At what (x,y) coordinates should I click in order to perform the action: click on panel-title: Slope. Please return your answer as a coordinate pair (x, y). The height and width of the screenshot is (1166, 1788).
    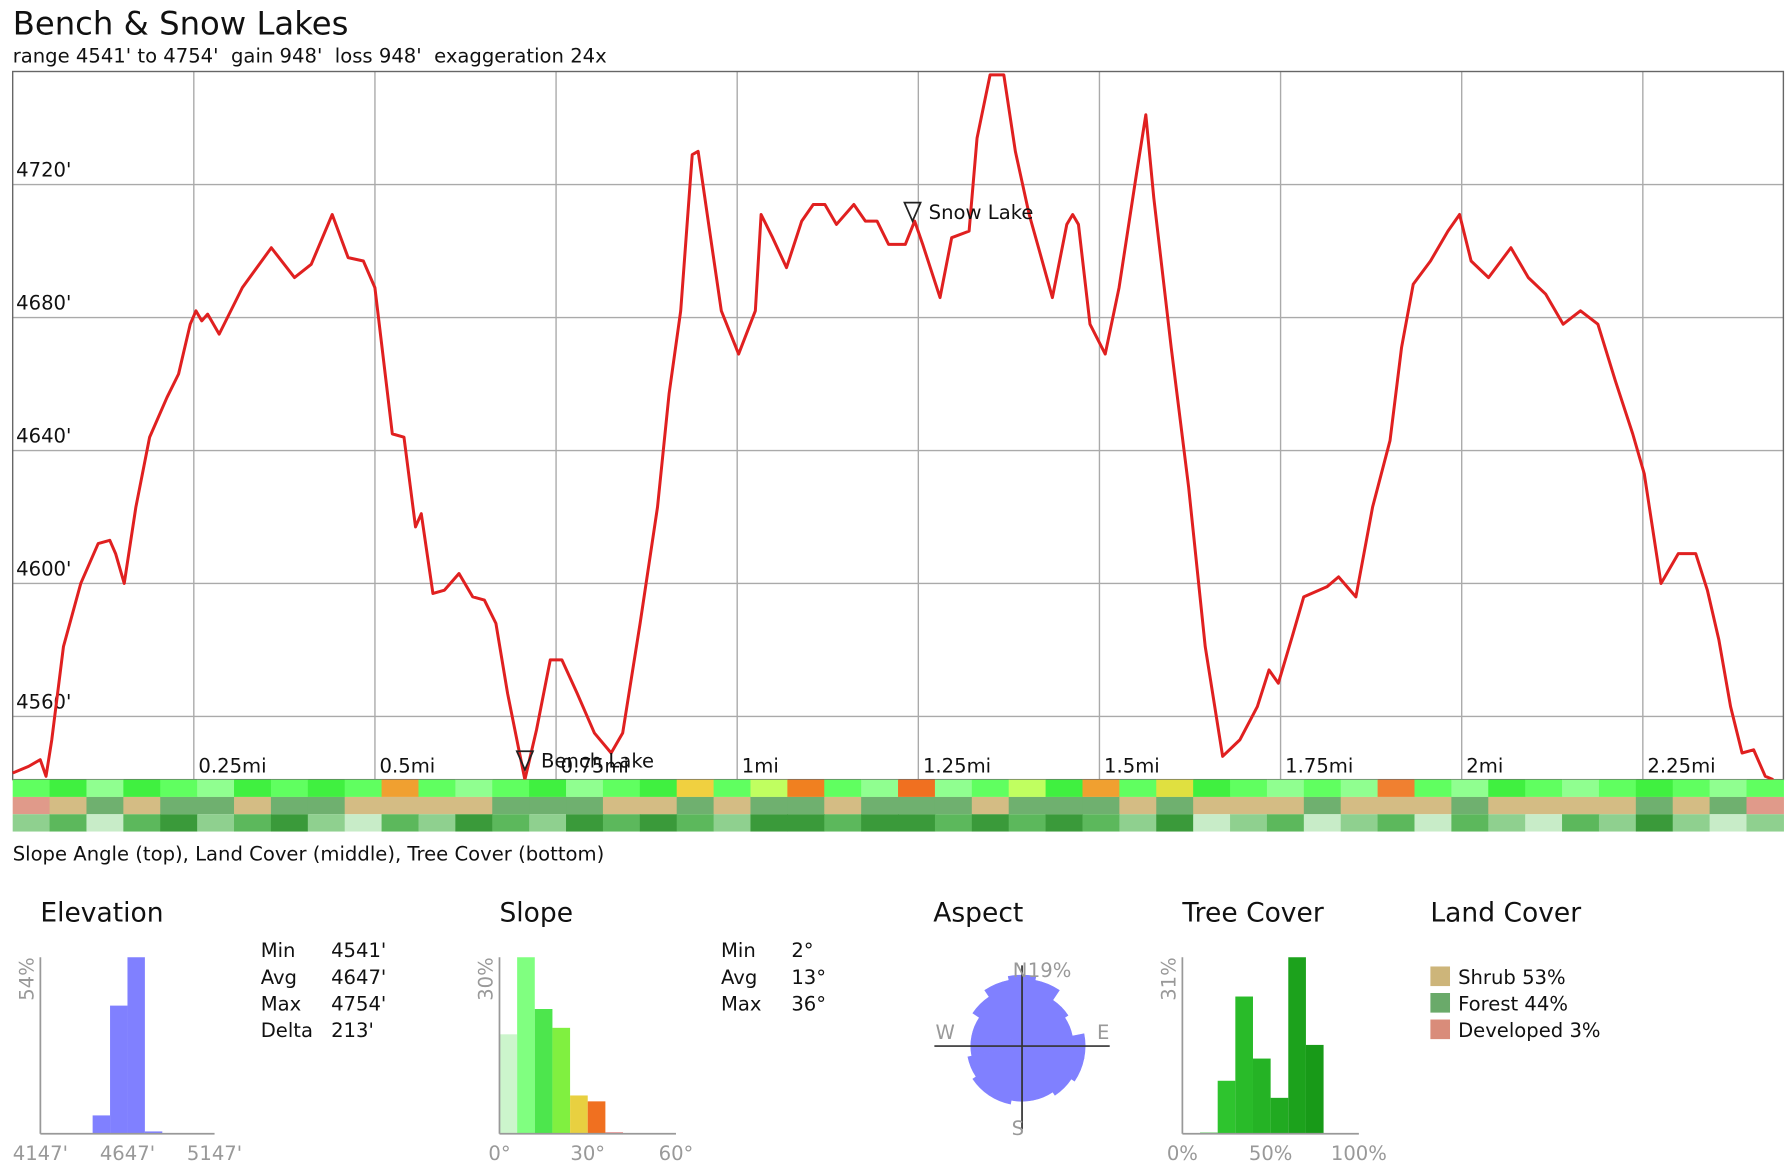
    Looking at the image, I should click on (536, 912).